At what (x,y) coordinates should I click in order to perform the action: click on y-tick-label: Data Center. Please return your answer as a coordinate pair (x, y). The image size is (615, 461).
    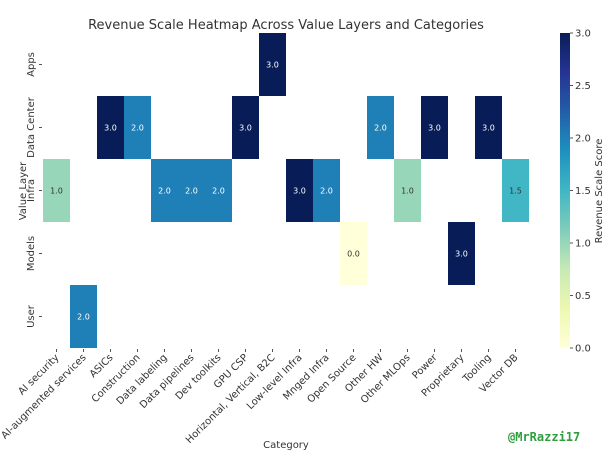
    Looking at the image, I should click on (31, 127).